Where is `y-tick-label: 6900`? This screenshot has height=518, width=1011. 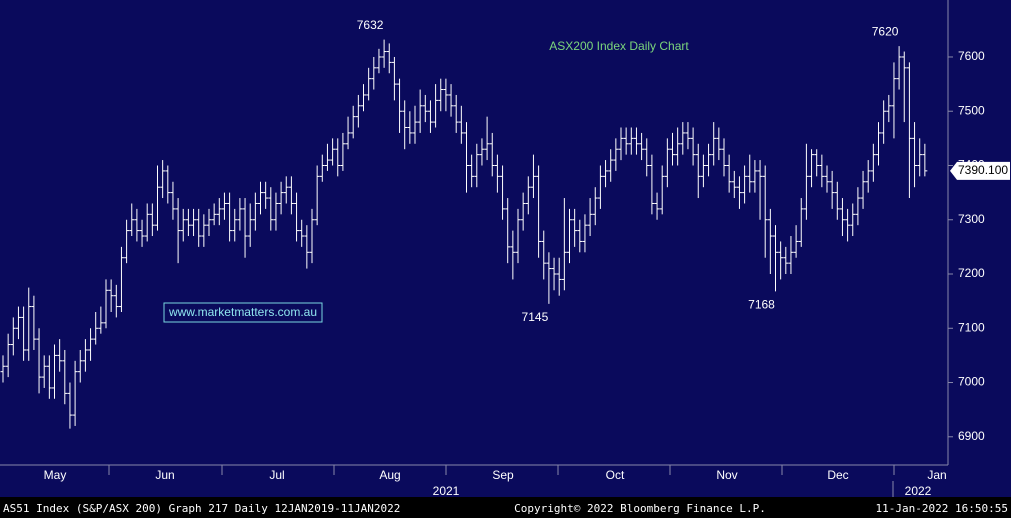
y-tick-label: 6900 is located at coordinates (971, 436).